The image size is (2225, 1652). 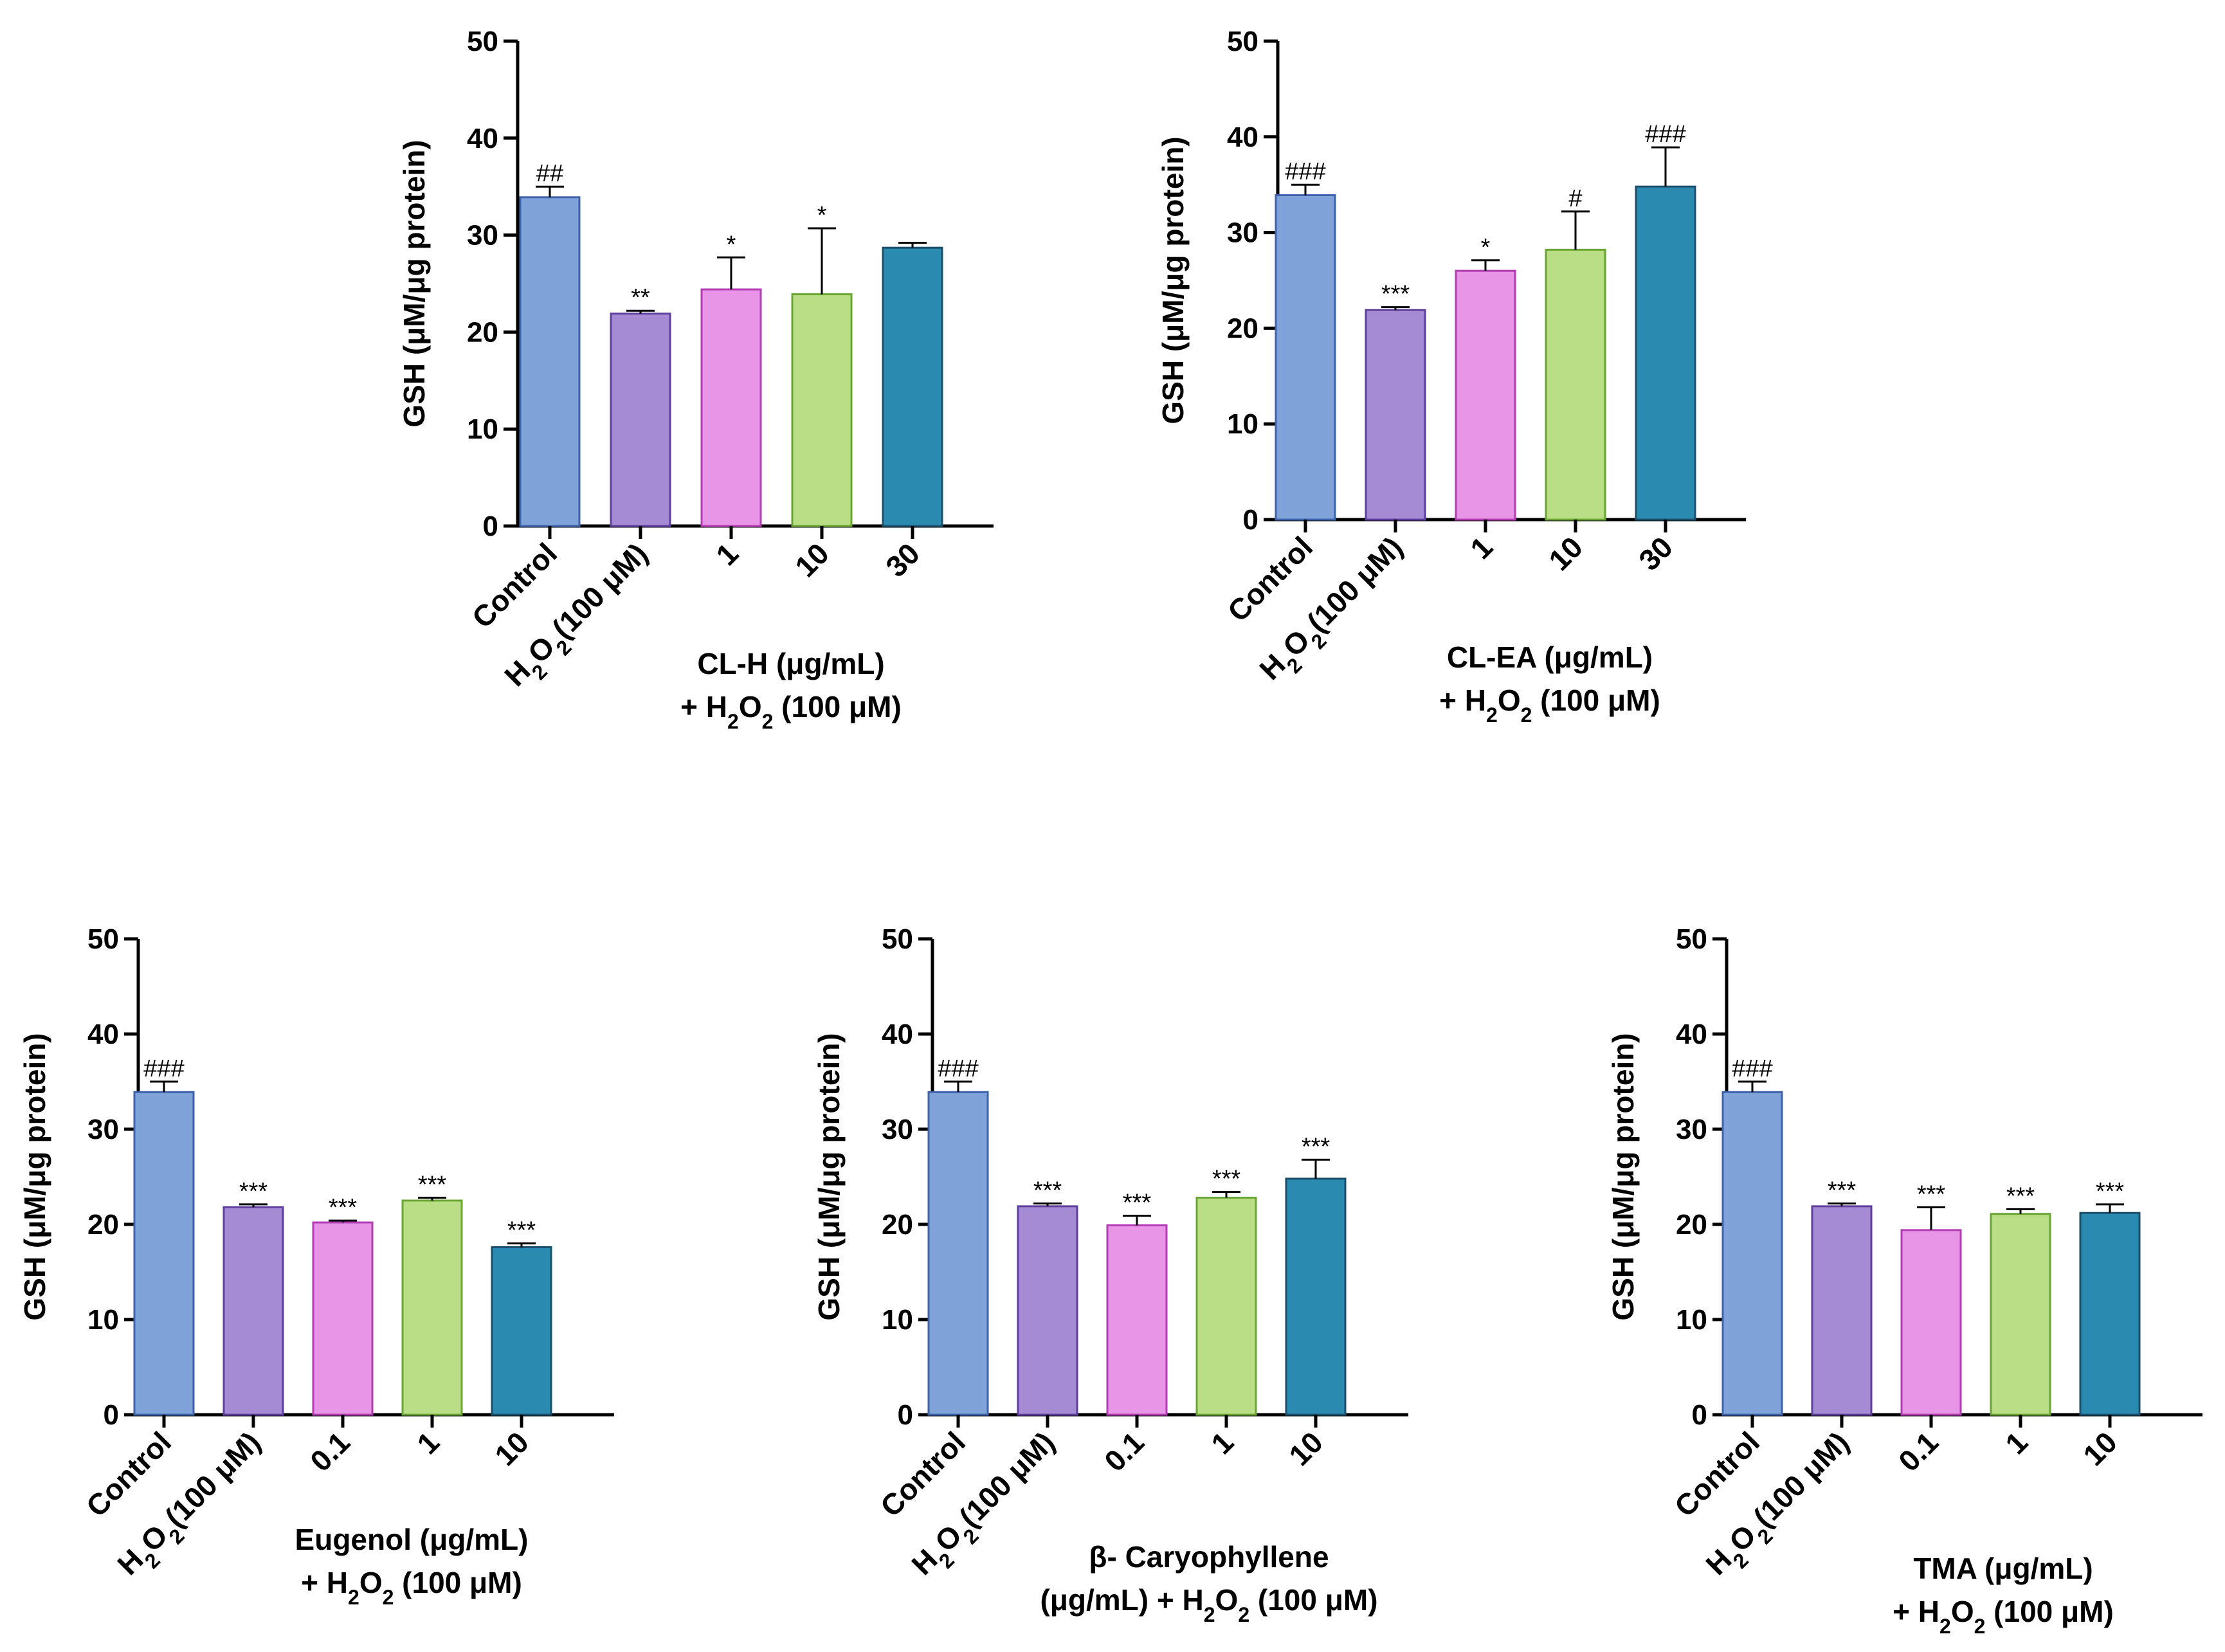 What do you see at coordinates (640, 297) in the screenshot?
I see `significance-label: **` at bounding box center [640, 297].